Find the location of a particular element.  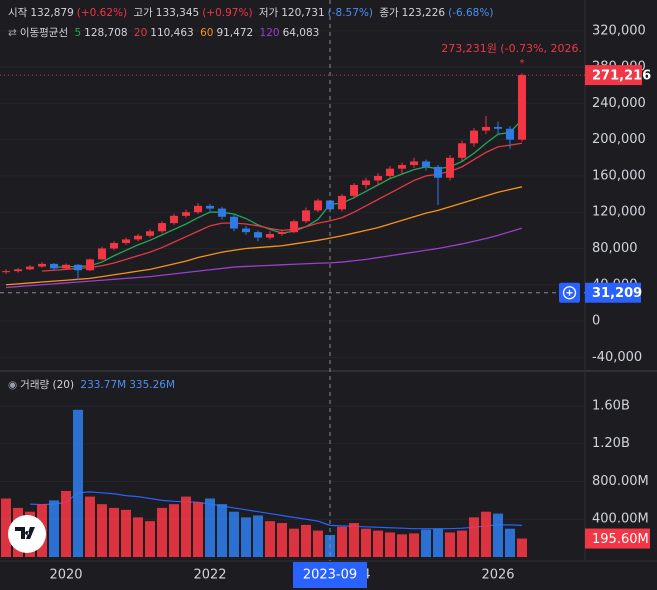

y-tick-label: 400.00M is located at coordinates (620, 519).